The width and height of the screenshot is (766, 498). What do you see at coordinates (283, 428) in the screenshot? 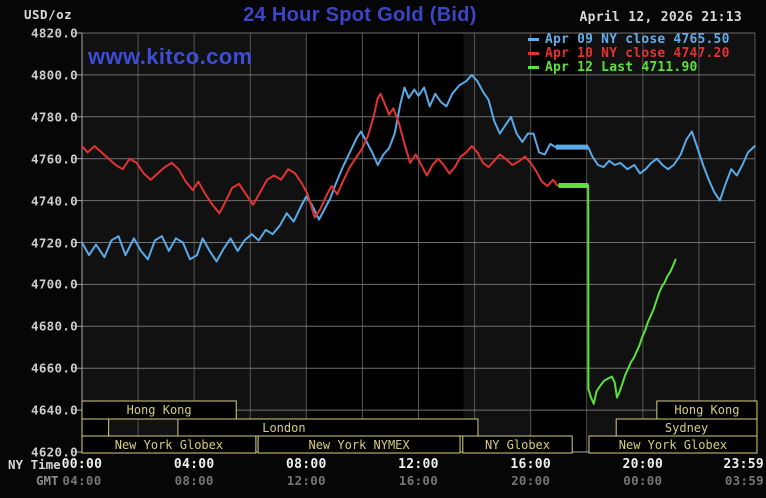
I see `session-label: London` at bounding box center [283, 428].